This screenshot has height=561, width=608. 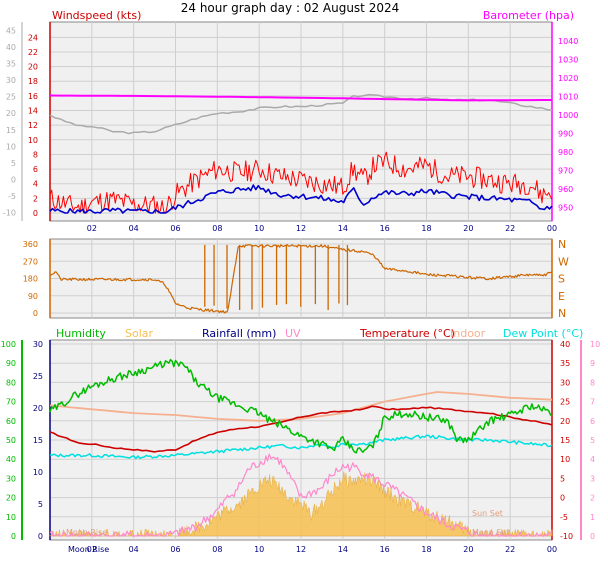 I want to click on humidity-series-line, so click(x=301, y=406).